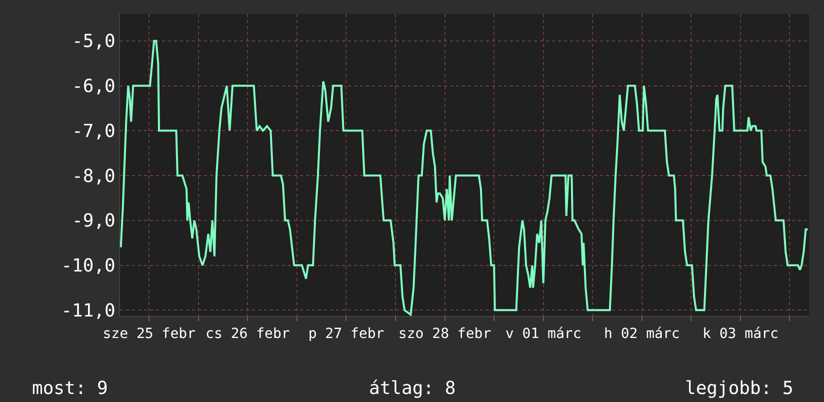 The width and height of the screenshot is (824, 402). Describe the element at coordinates (412, 388) in the screenshot. I see `text: átlag: 8` at that location.